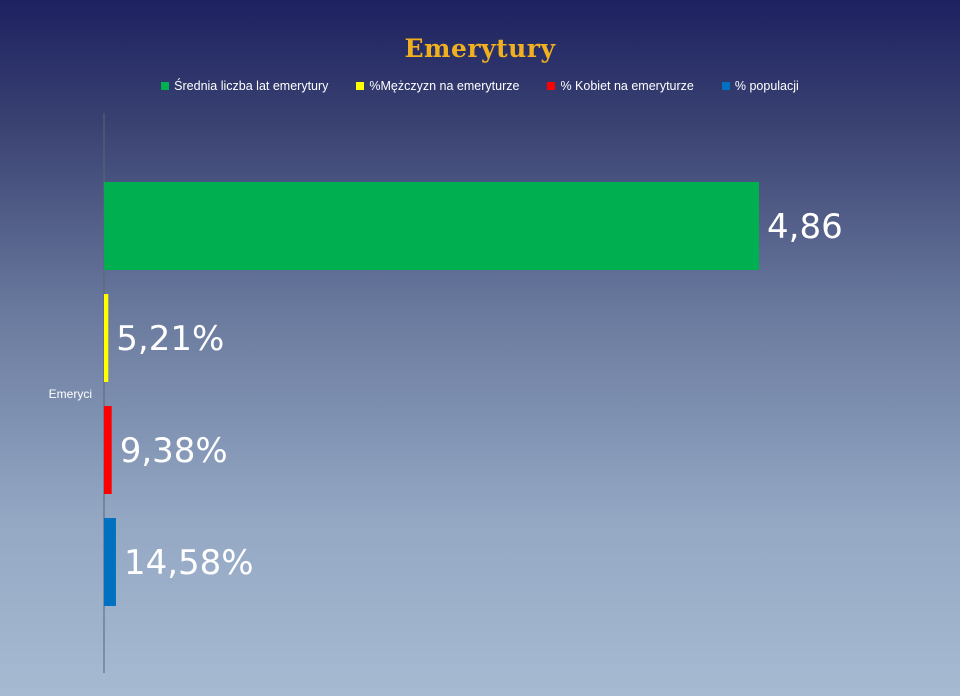 The height and width of the screenshot is (696, 960). What do you see at coordinates (627, 86) in the screenshot?
I see `legend-label: % Kobiet na emeryturze` at bounding box center [627, 86].